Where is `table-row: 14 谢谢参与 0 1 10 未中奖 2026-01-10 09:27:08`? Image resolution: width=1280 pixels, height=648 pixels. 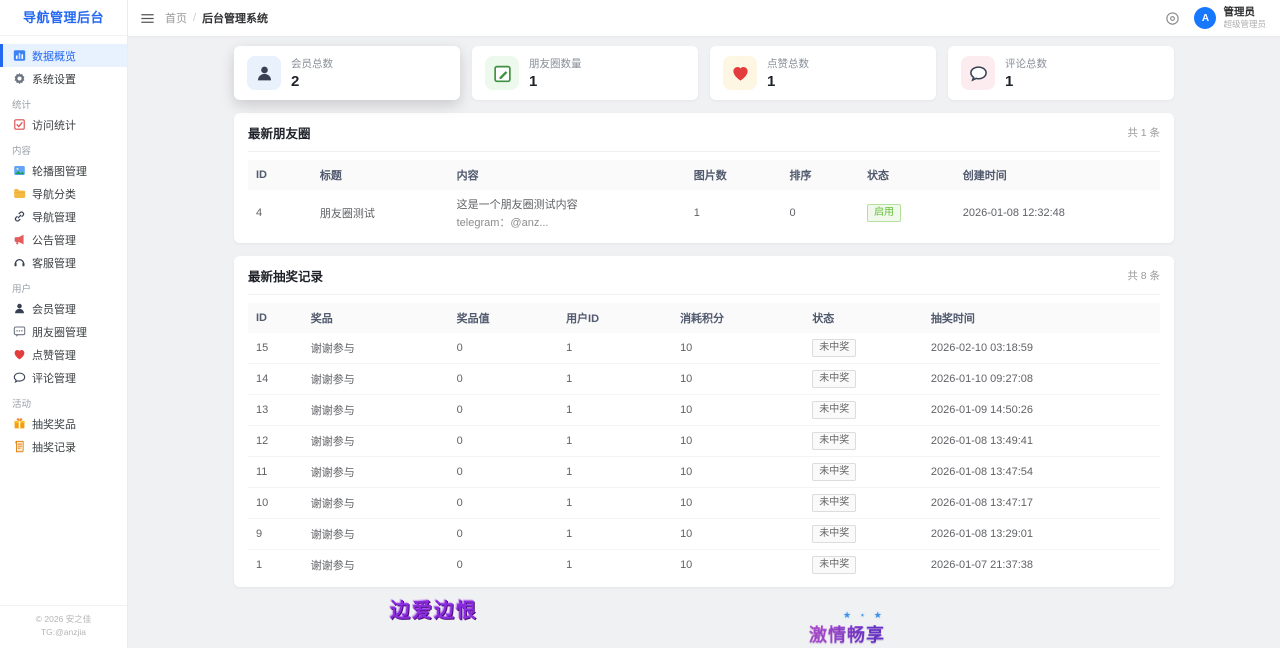
table-row: 14 谢谢参与 0 1 10 未中奖 2026-01-10 09:27:08 is located at coordinates (704, 379).